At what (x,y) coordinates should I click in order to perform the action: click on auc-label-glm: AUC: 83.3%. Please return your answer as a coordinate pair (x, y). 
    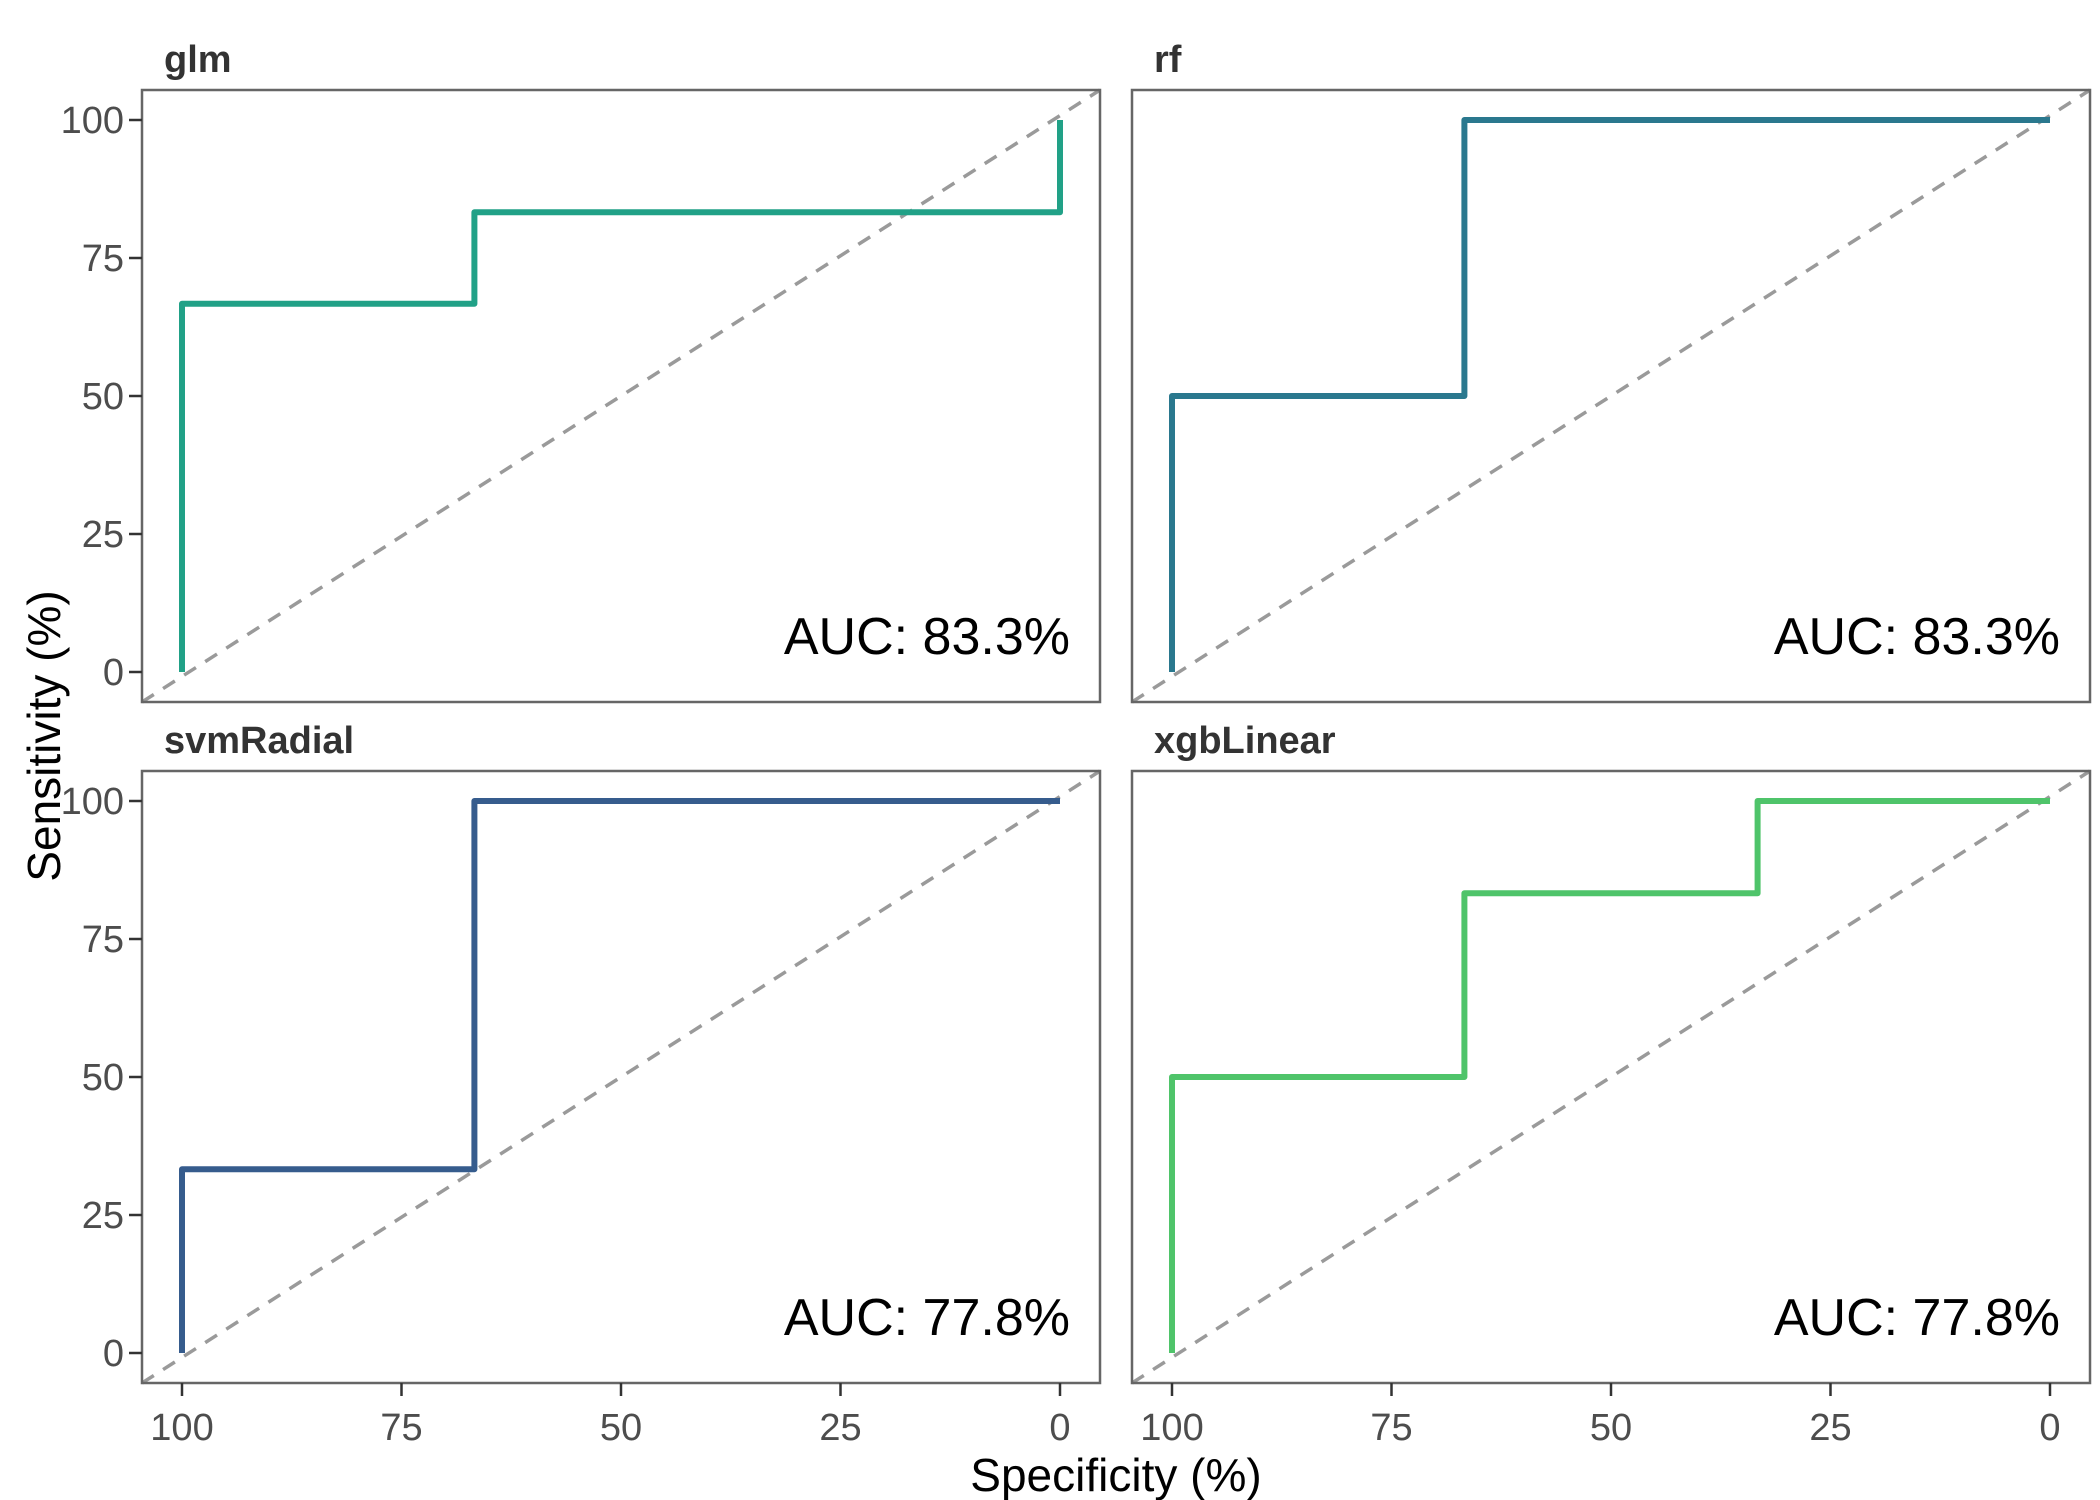
    Looking at the image, I should click on (927, 637).